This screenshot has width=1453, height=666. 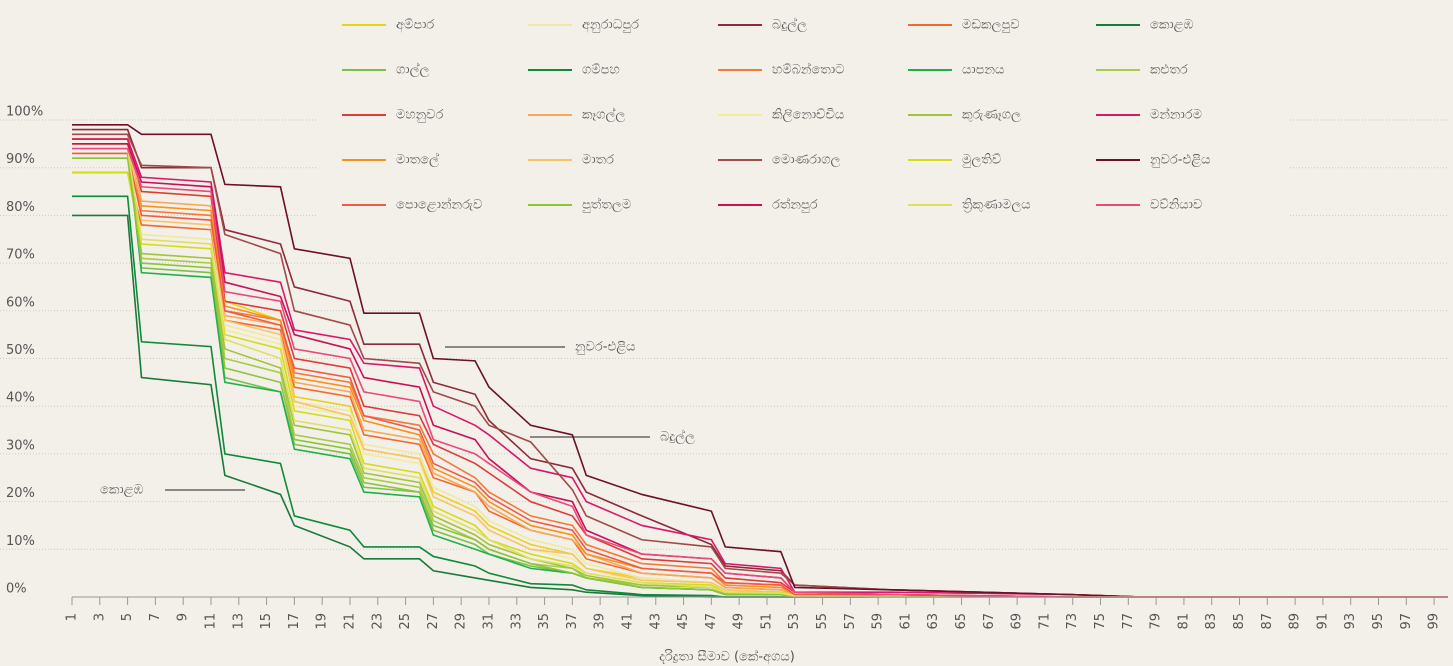 What do you see at coordinates (127, 617) in the screenshot?
I see `x-tick-label: 5` at bounding box center [127, 617].